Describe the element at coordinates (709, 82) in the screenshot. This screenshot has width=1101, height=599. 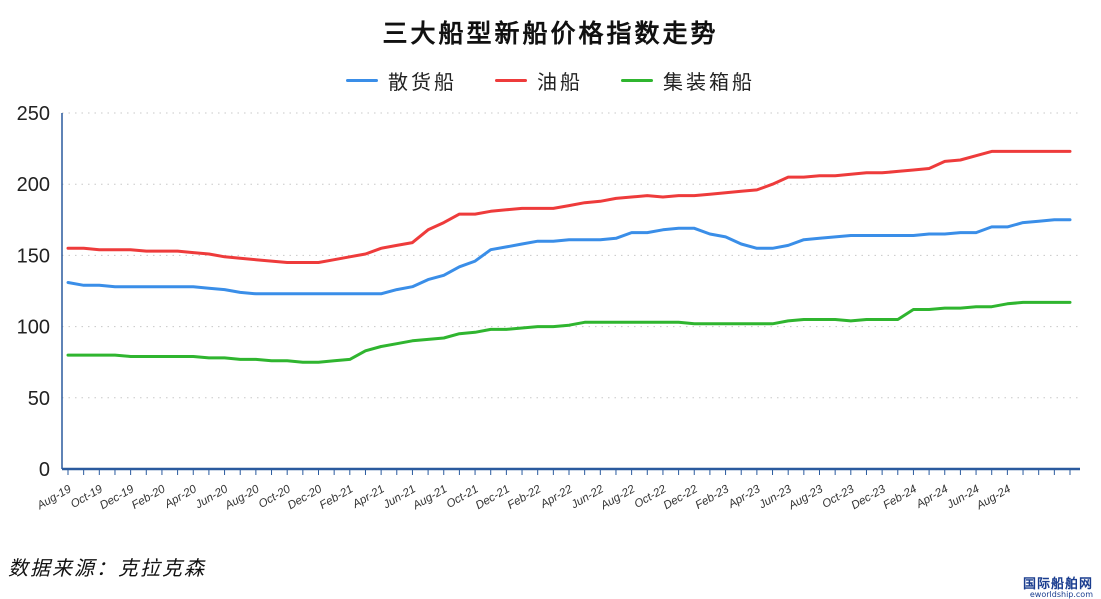
I see `legend-label-container: 集装箱船` at that location.